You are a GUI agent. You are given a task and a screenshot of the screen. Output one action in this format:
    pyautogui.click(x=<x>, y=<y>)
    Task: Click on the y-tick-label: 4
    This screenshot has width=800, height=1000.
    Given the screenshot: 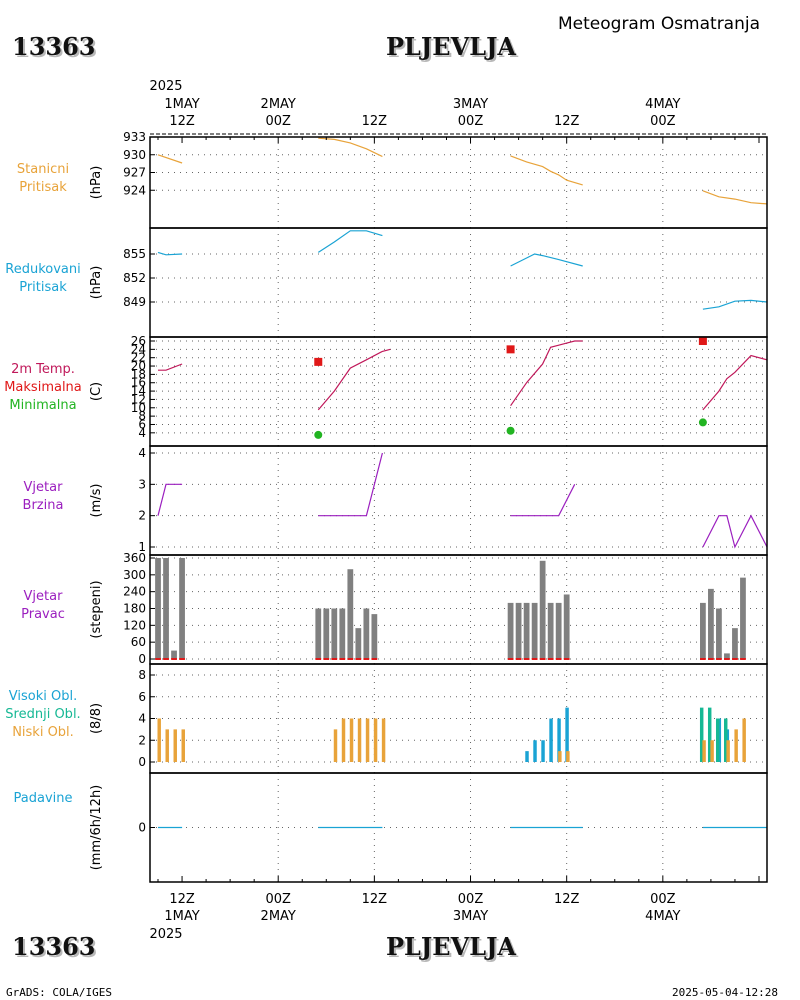 What is the action you would take?
    pyautogui.click(x=142, y=453)
    